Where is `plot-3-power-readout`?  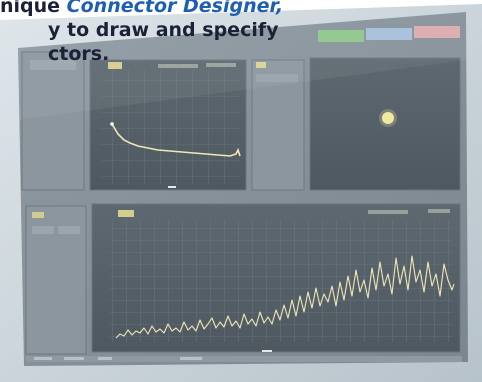
plot-3-power-readout is located at coordinates (439, 211).